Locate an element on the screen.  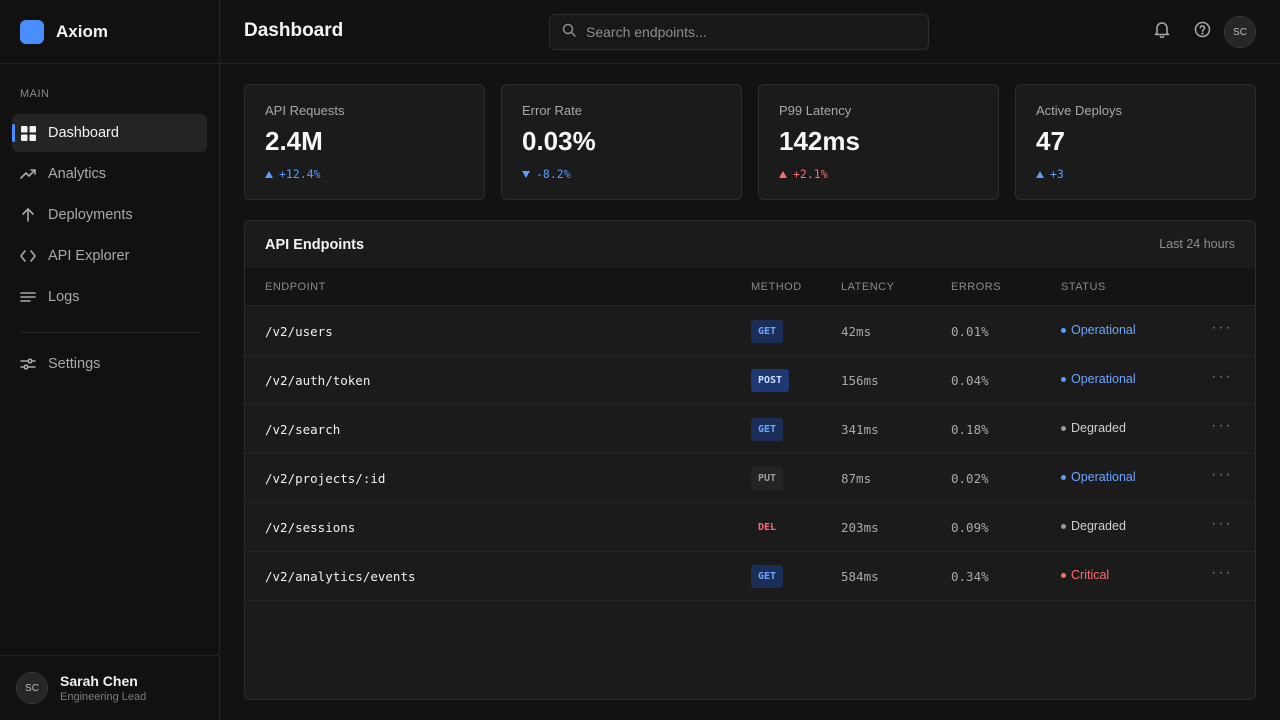
bell-icon is located at coordinates (1162, 32).